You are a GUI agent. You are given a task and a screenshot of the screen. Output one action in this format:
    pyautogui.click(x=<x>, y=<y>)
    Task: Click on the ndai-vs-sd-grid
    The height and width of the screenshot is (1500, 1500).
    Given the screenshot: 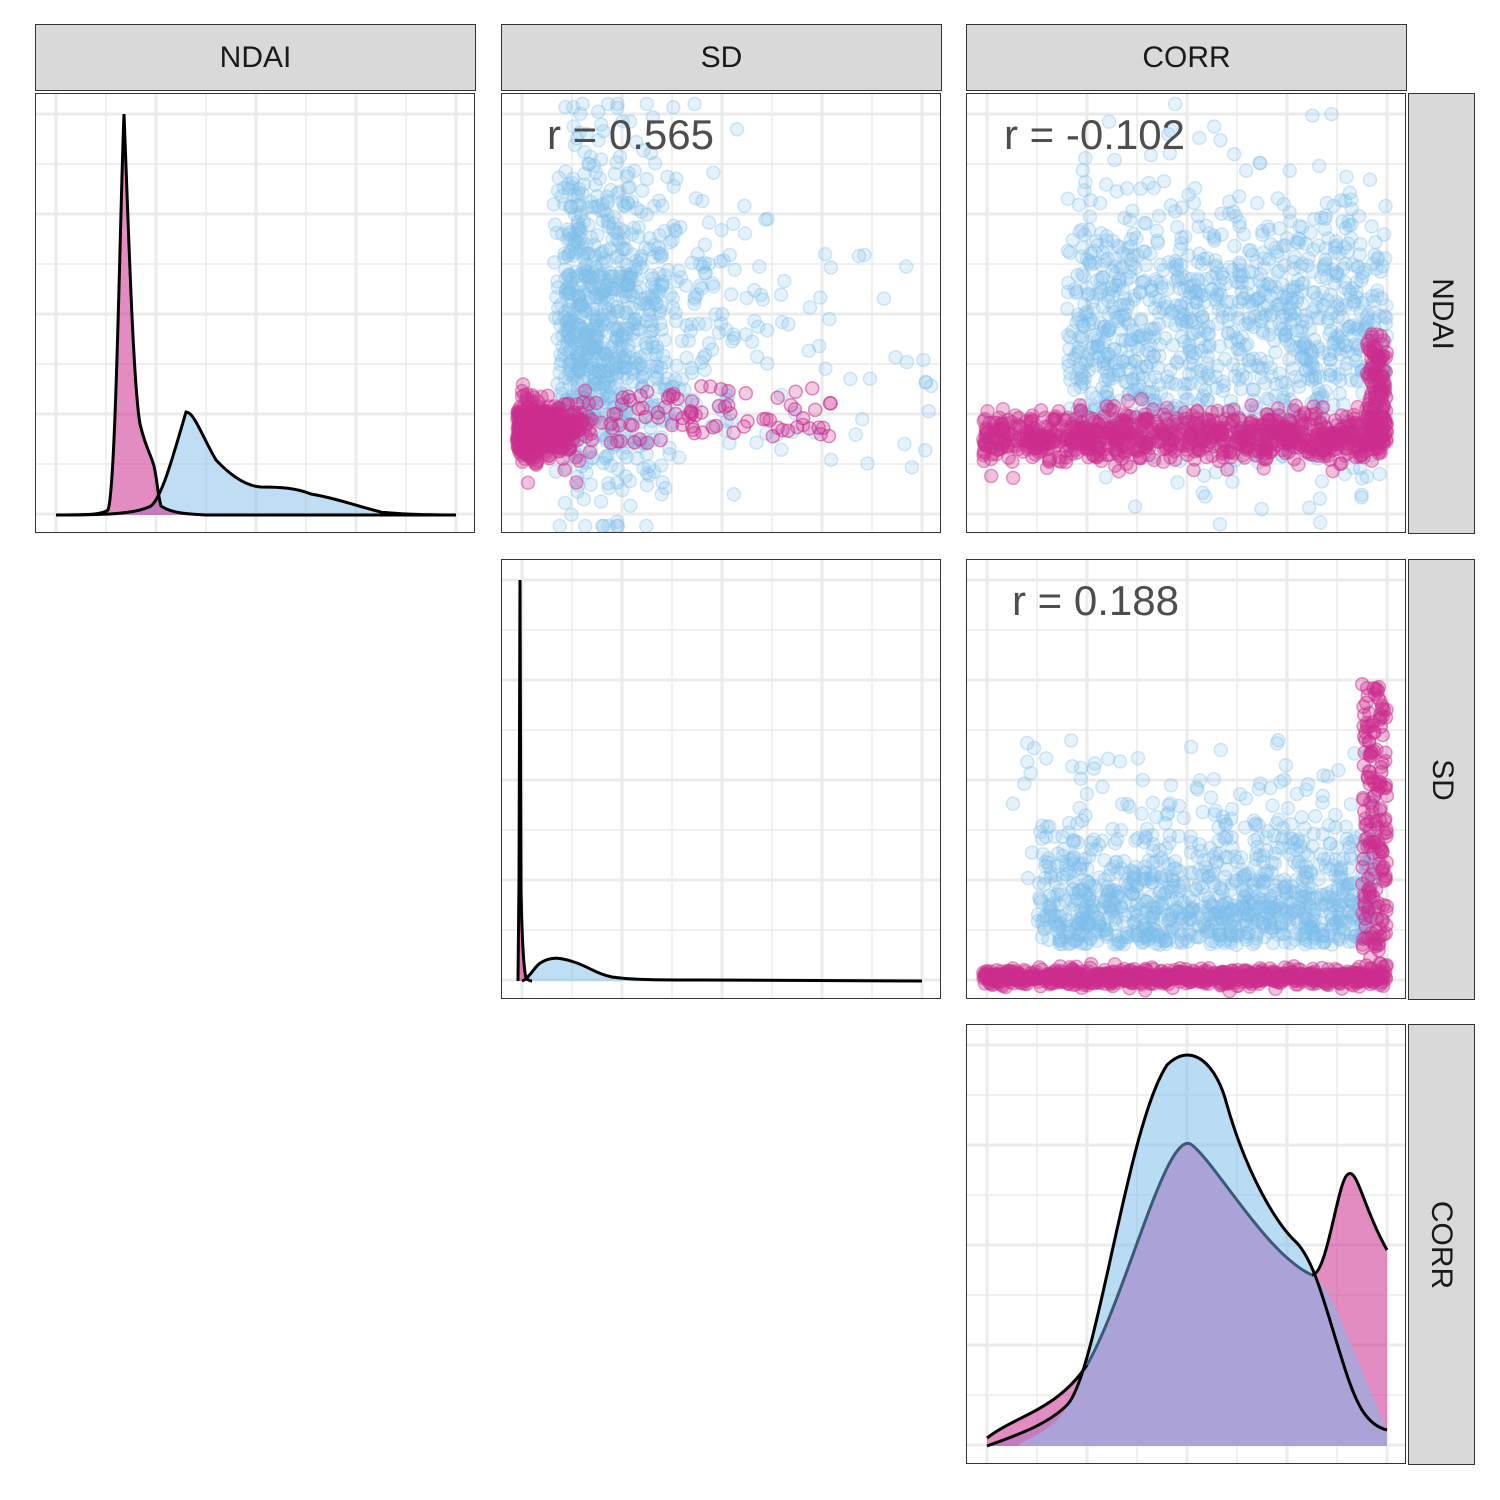 What is the action you would take?
    pyautogui.click(x=721, y=313)
    